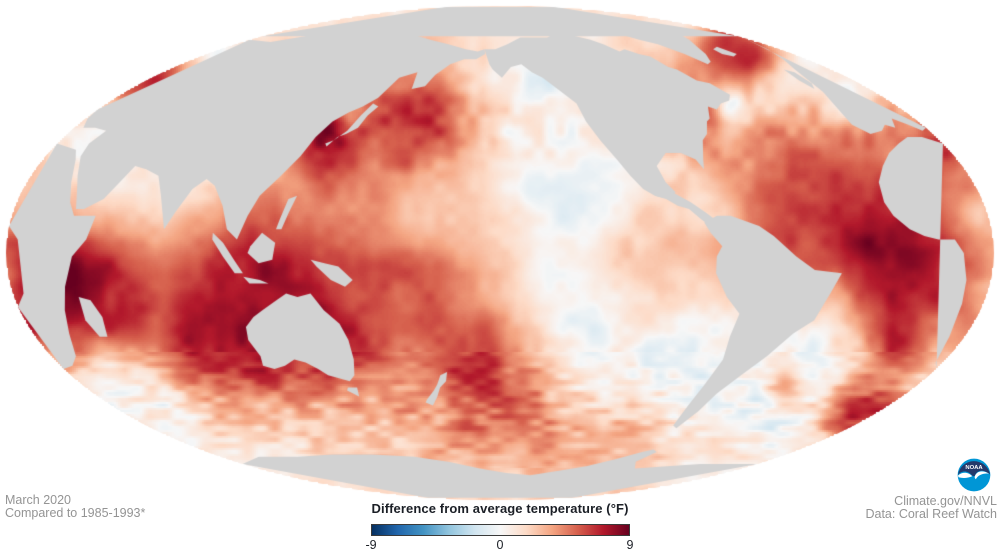 Image resolution: width=1000 pixels, height=555 pixels. Describe the element at coordinates (974, 468) in the screenshot. I see `noaa-logo-text: NOAA` at that location.